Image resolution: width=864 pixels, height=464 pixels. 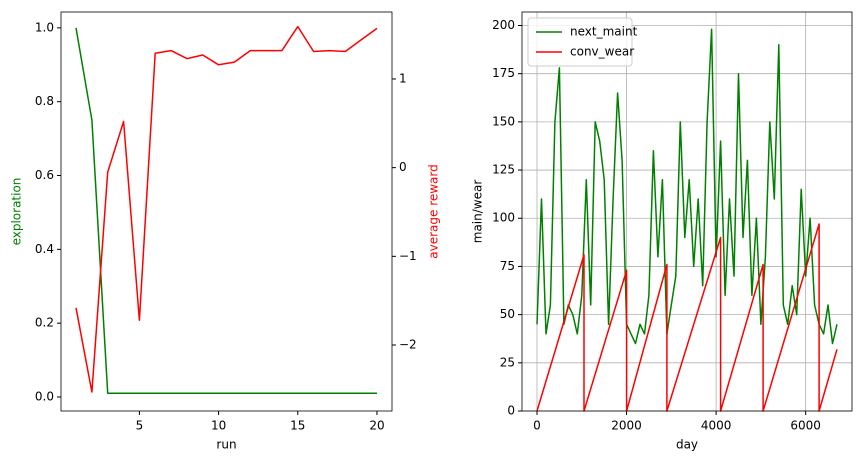 I want to click on y-tick-label: 0.8, so click(x=44, y=101).